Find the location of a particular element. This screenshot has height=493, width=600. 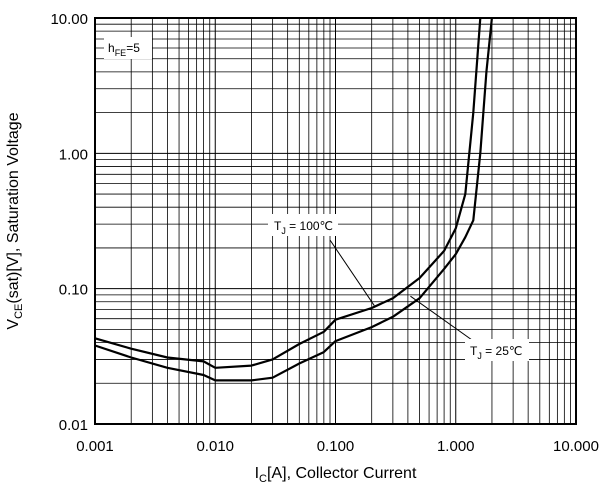

x-tick-label: 0.001 is located at coordinates (95, 446).